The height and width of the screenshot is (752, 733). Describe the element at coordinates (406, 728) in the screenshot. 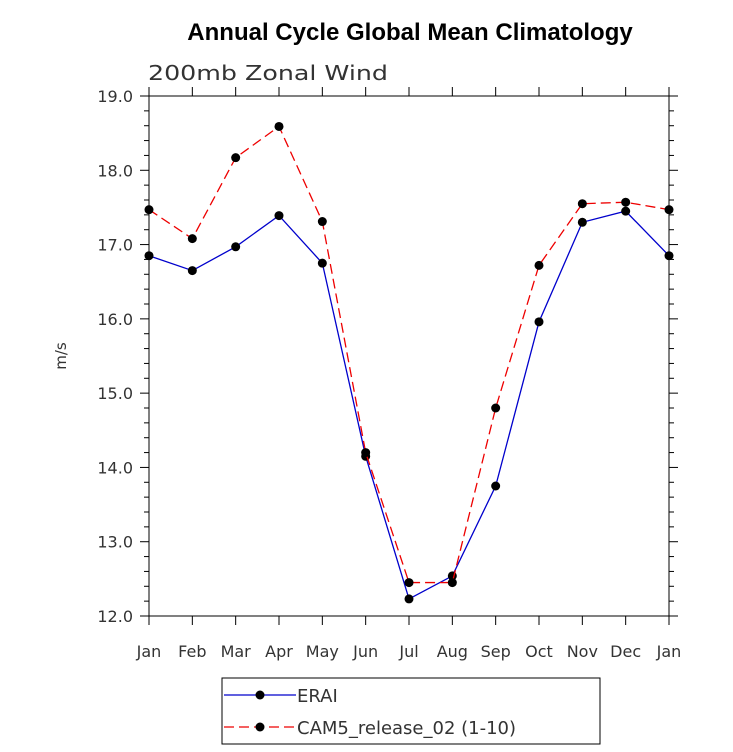

I see `legend-label: CAM5_release_02 (1-10)` at that location.